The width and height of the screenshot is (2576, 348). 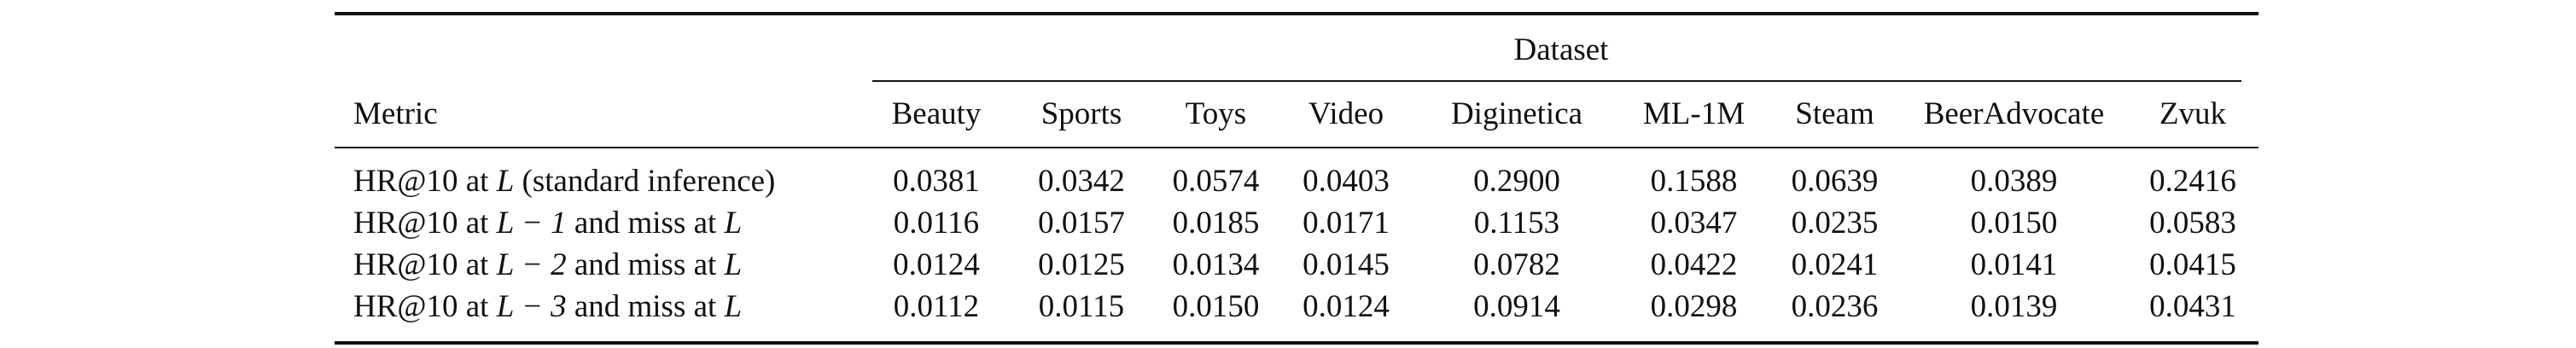 I want to click on metric-variable: L − 3, so click(x=531, y=306).